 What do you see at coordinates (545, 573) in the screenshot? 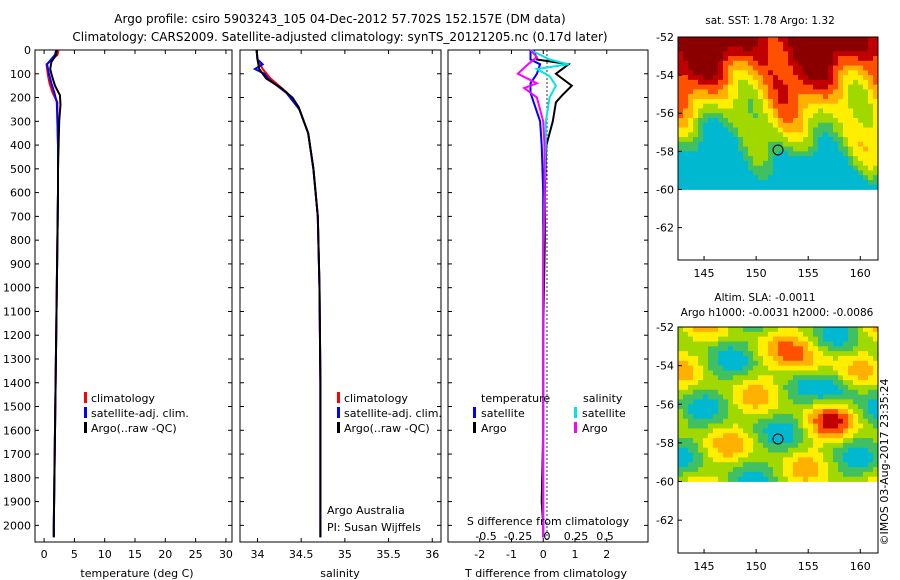
I see `t-difference-axis-label: T difference from climatology` at bounding box center [545, 573].